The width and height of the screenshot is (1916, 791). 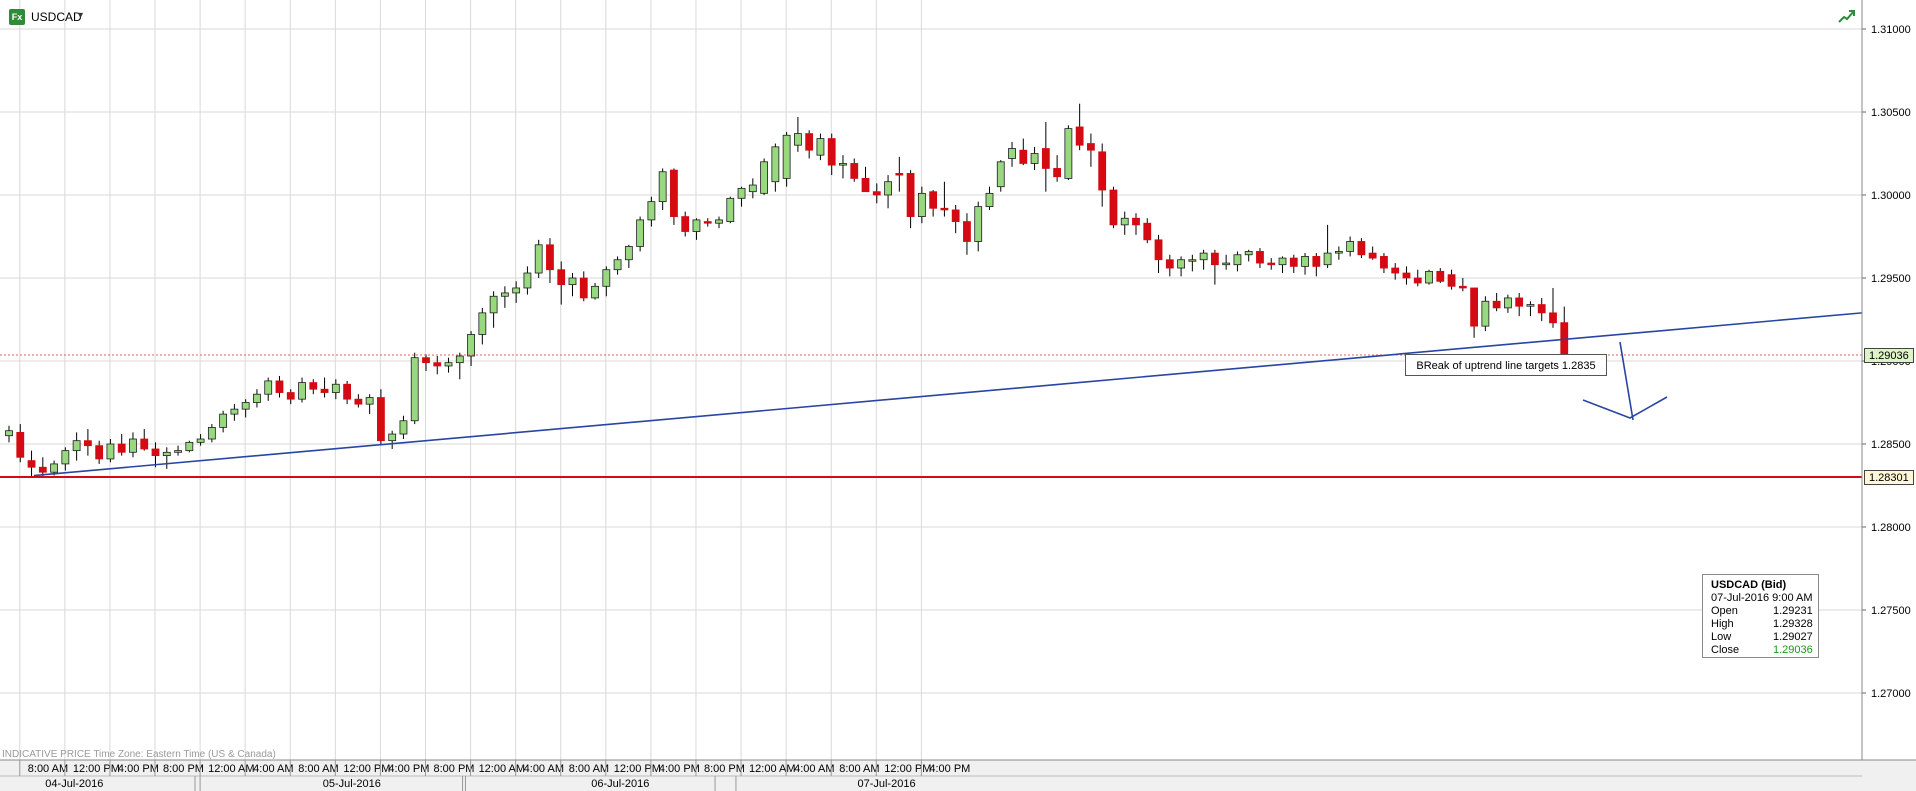 I want to click on annotation-box: BReak of uptrend line targets 1.2835, so click(x=1506, y=365).